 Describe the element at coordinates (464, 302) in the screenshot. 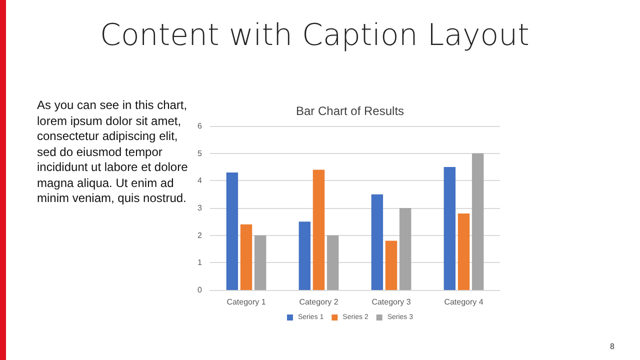

I see `x-tick-label: Category 4` at that location.